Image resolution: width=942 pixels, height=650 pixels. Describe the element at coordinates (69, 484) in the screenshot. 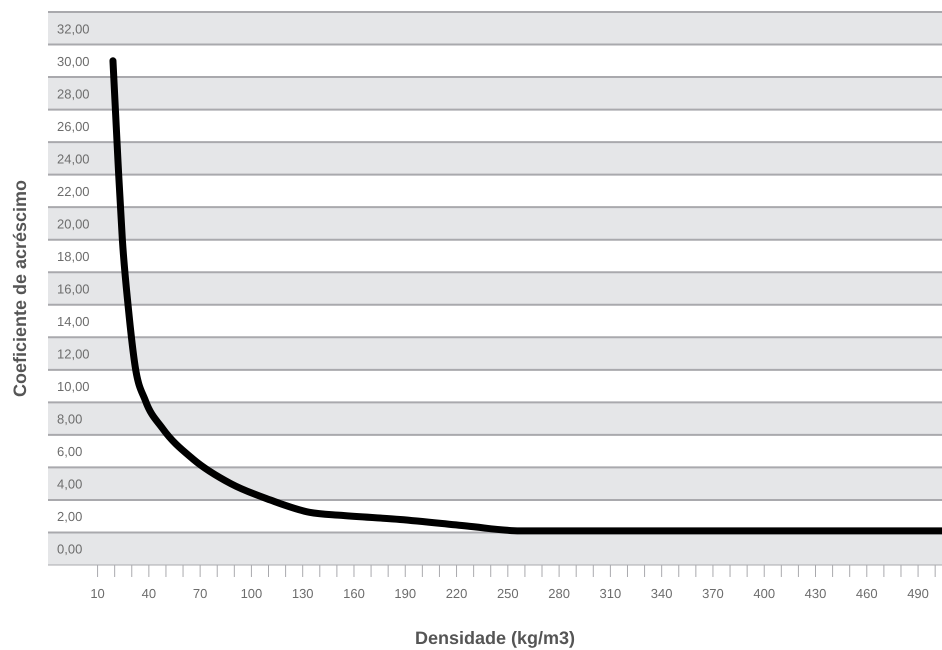

I see `y-tick-label: 4,00` at that location.